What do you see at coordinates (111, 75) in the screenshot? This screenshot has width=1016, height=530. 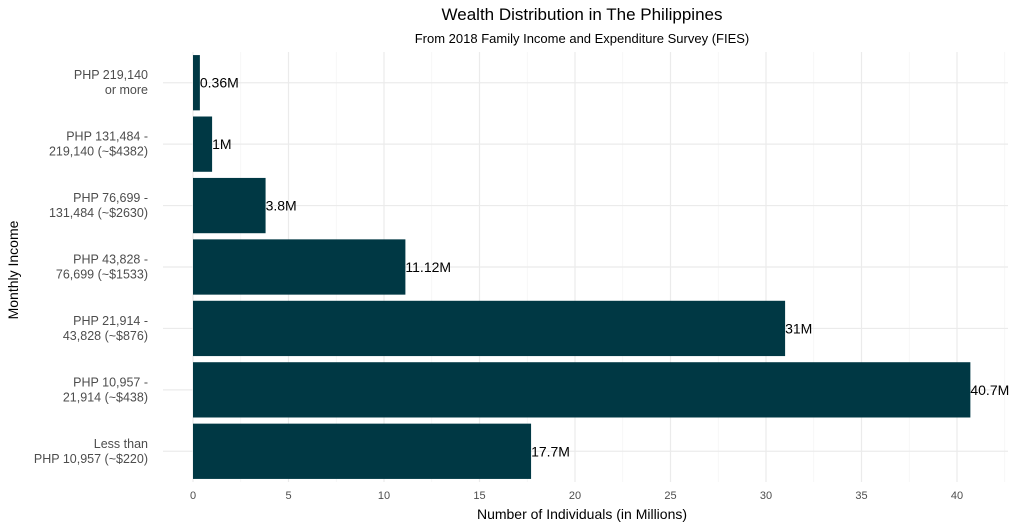 I see `category-label: PHP 219,140` at bounding box center [111, 75].